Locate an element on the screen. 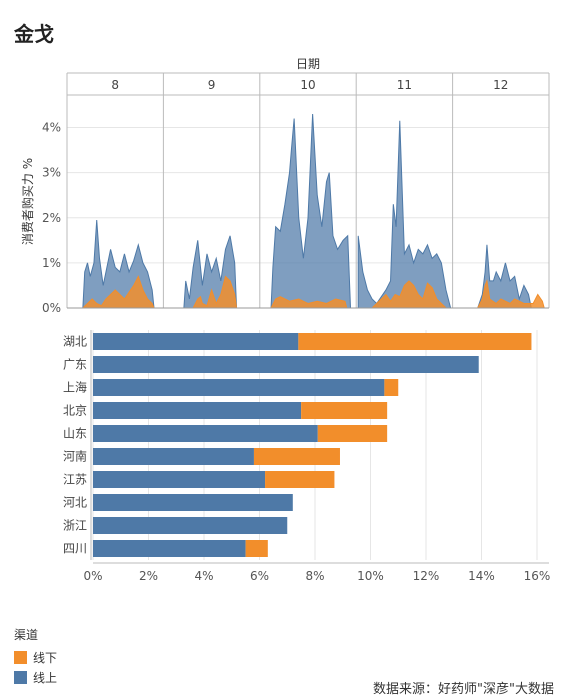  x-tick-label: 0% is located at coordinates (92, 576).